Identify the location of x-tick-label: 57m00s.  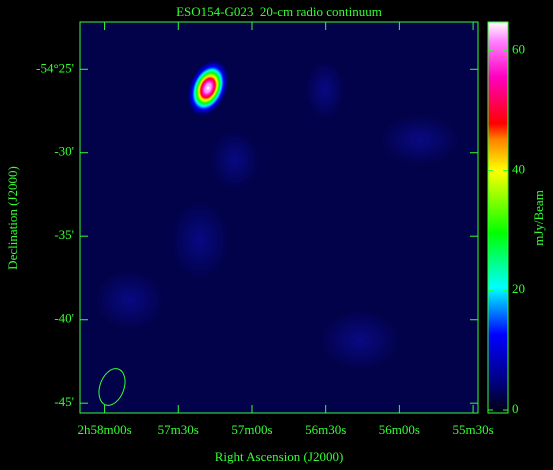
(251, 429).